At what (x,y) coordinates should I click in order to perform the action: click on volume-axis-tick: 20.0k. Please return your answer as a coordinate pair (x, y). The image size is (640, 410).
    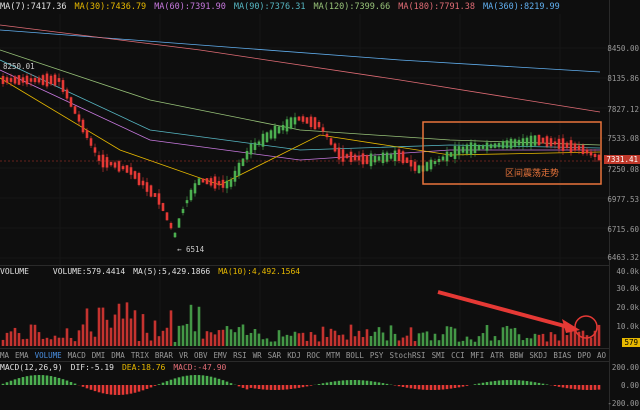
    Looking at the image, I should click on (627, 307).